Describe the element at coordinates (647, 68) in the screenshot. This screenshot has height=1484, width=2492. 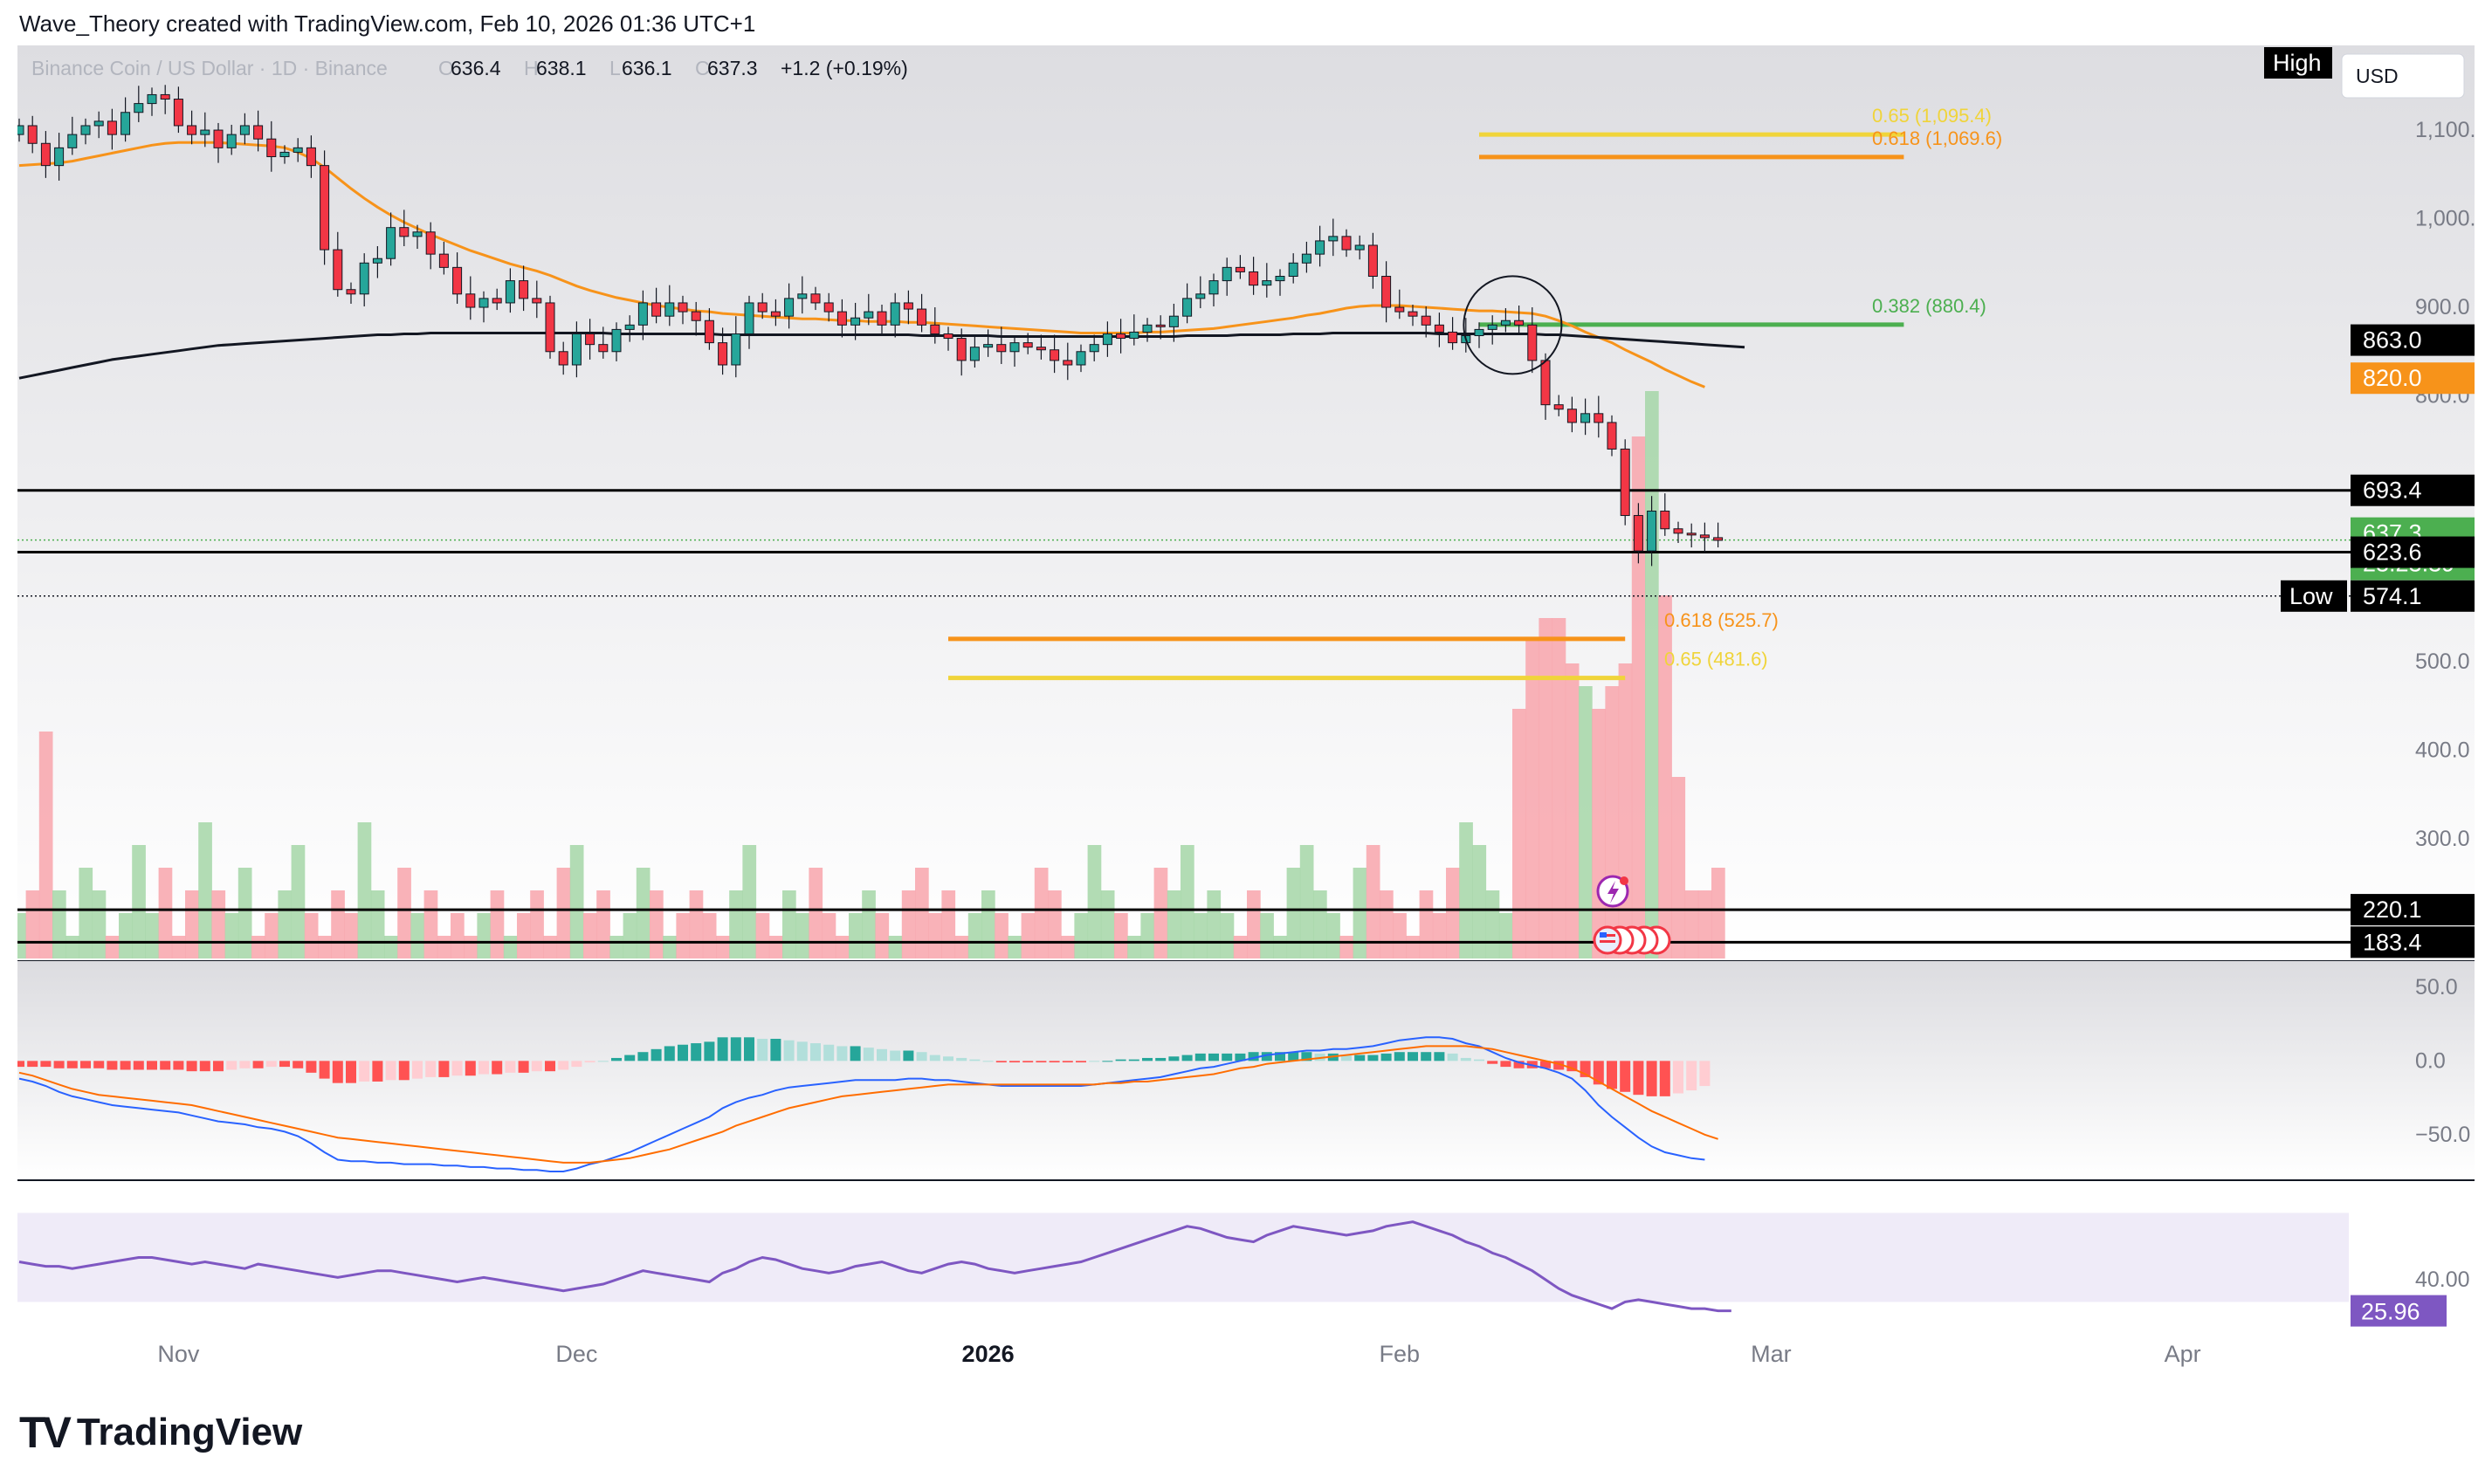
I see `ohlc-value: 636.1` at that location.